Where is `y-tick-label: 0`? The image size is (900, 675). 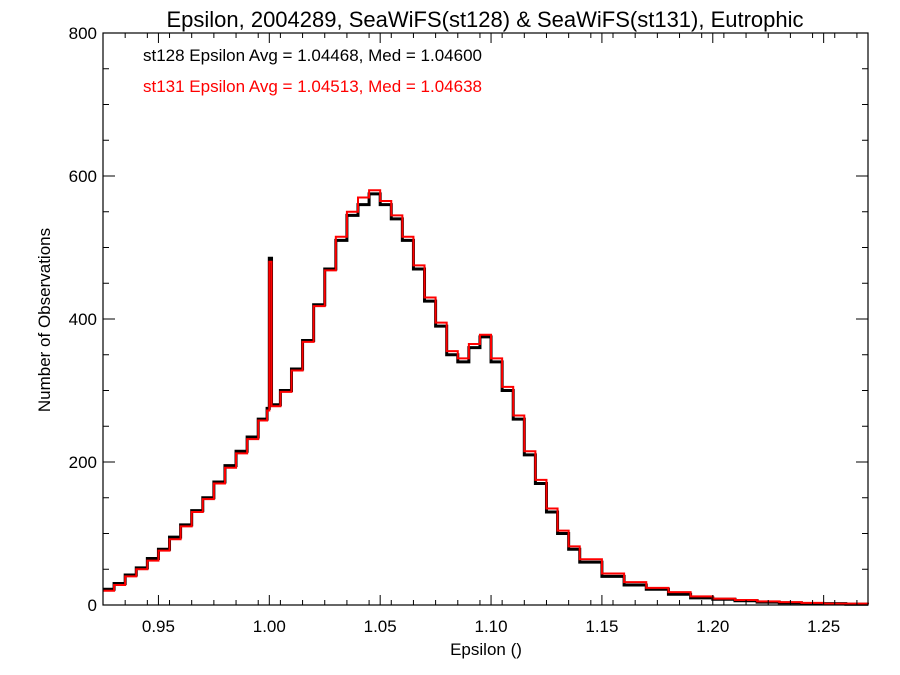 y-tick-label: 0 is located at coordinates (92, 605).